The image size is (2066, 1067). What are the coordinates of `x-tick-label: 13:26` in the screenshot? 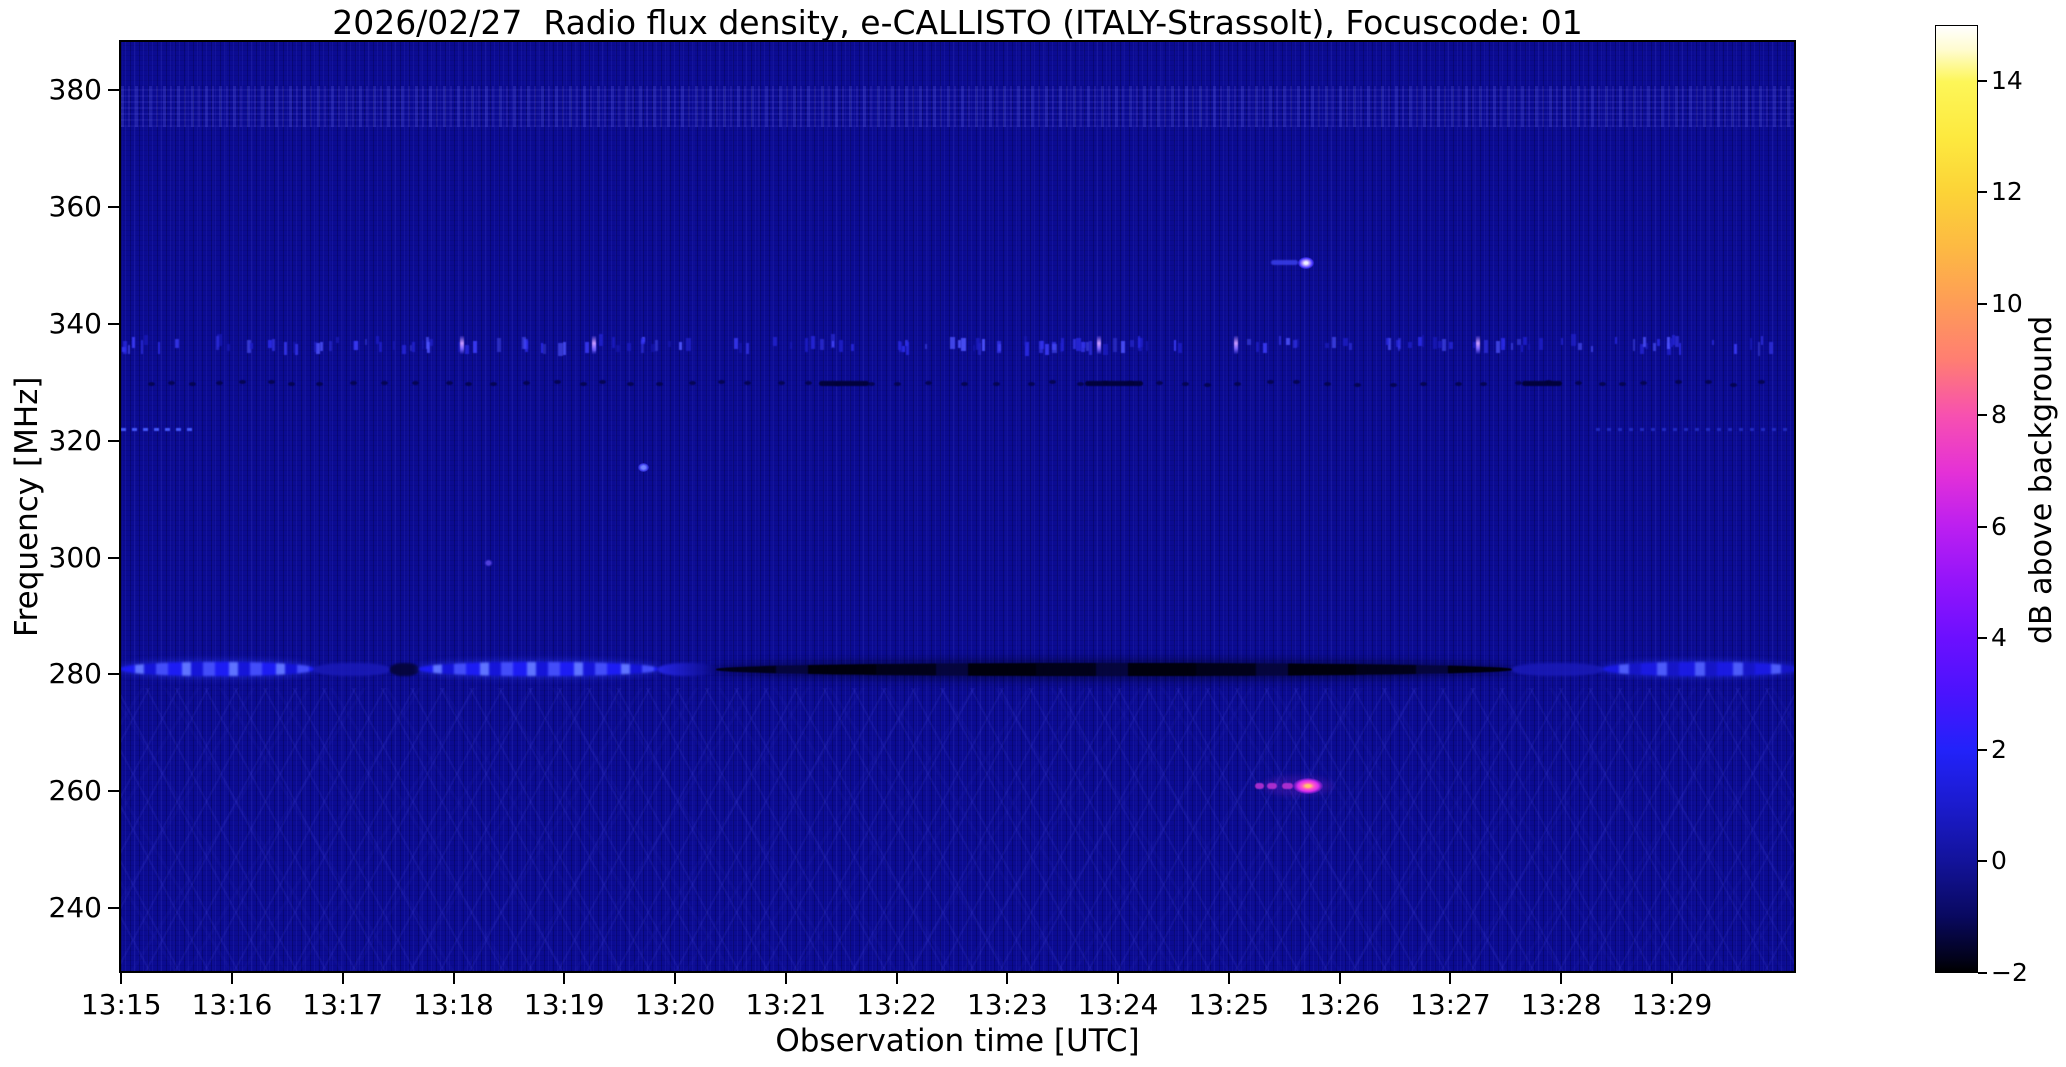 It's located at (1339, 1004).